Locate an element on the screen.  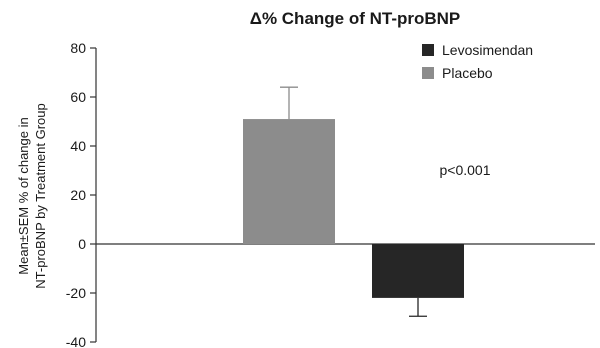
y-axis-label-line-1: Mean±SEM % of change in is located at coordinates (23, 195).